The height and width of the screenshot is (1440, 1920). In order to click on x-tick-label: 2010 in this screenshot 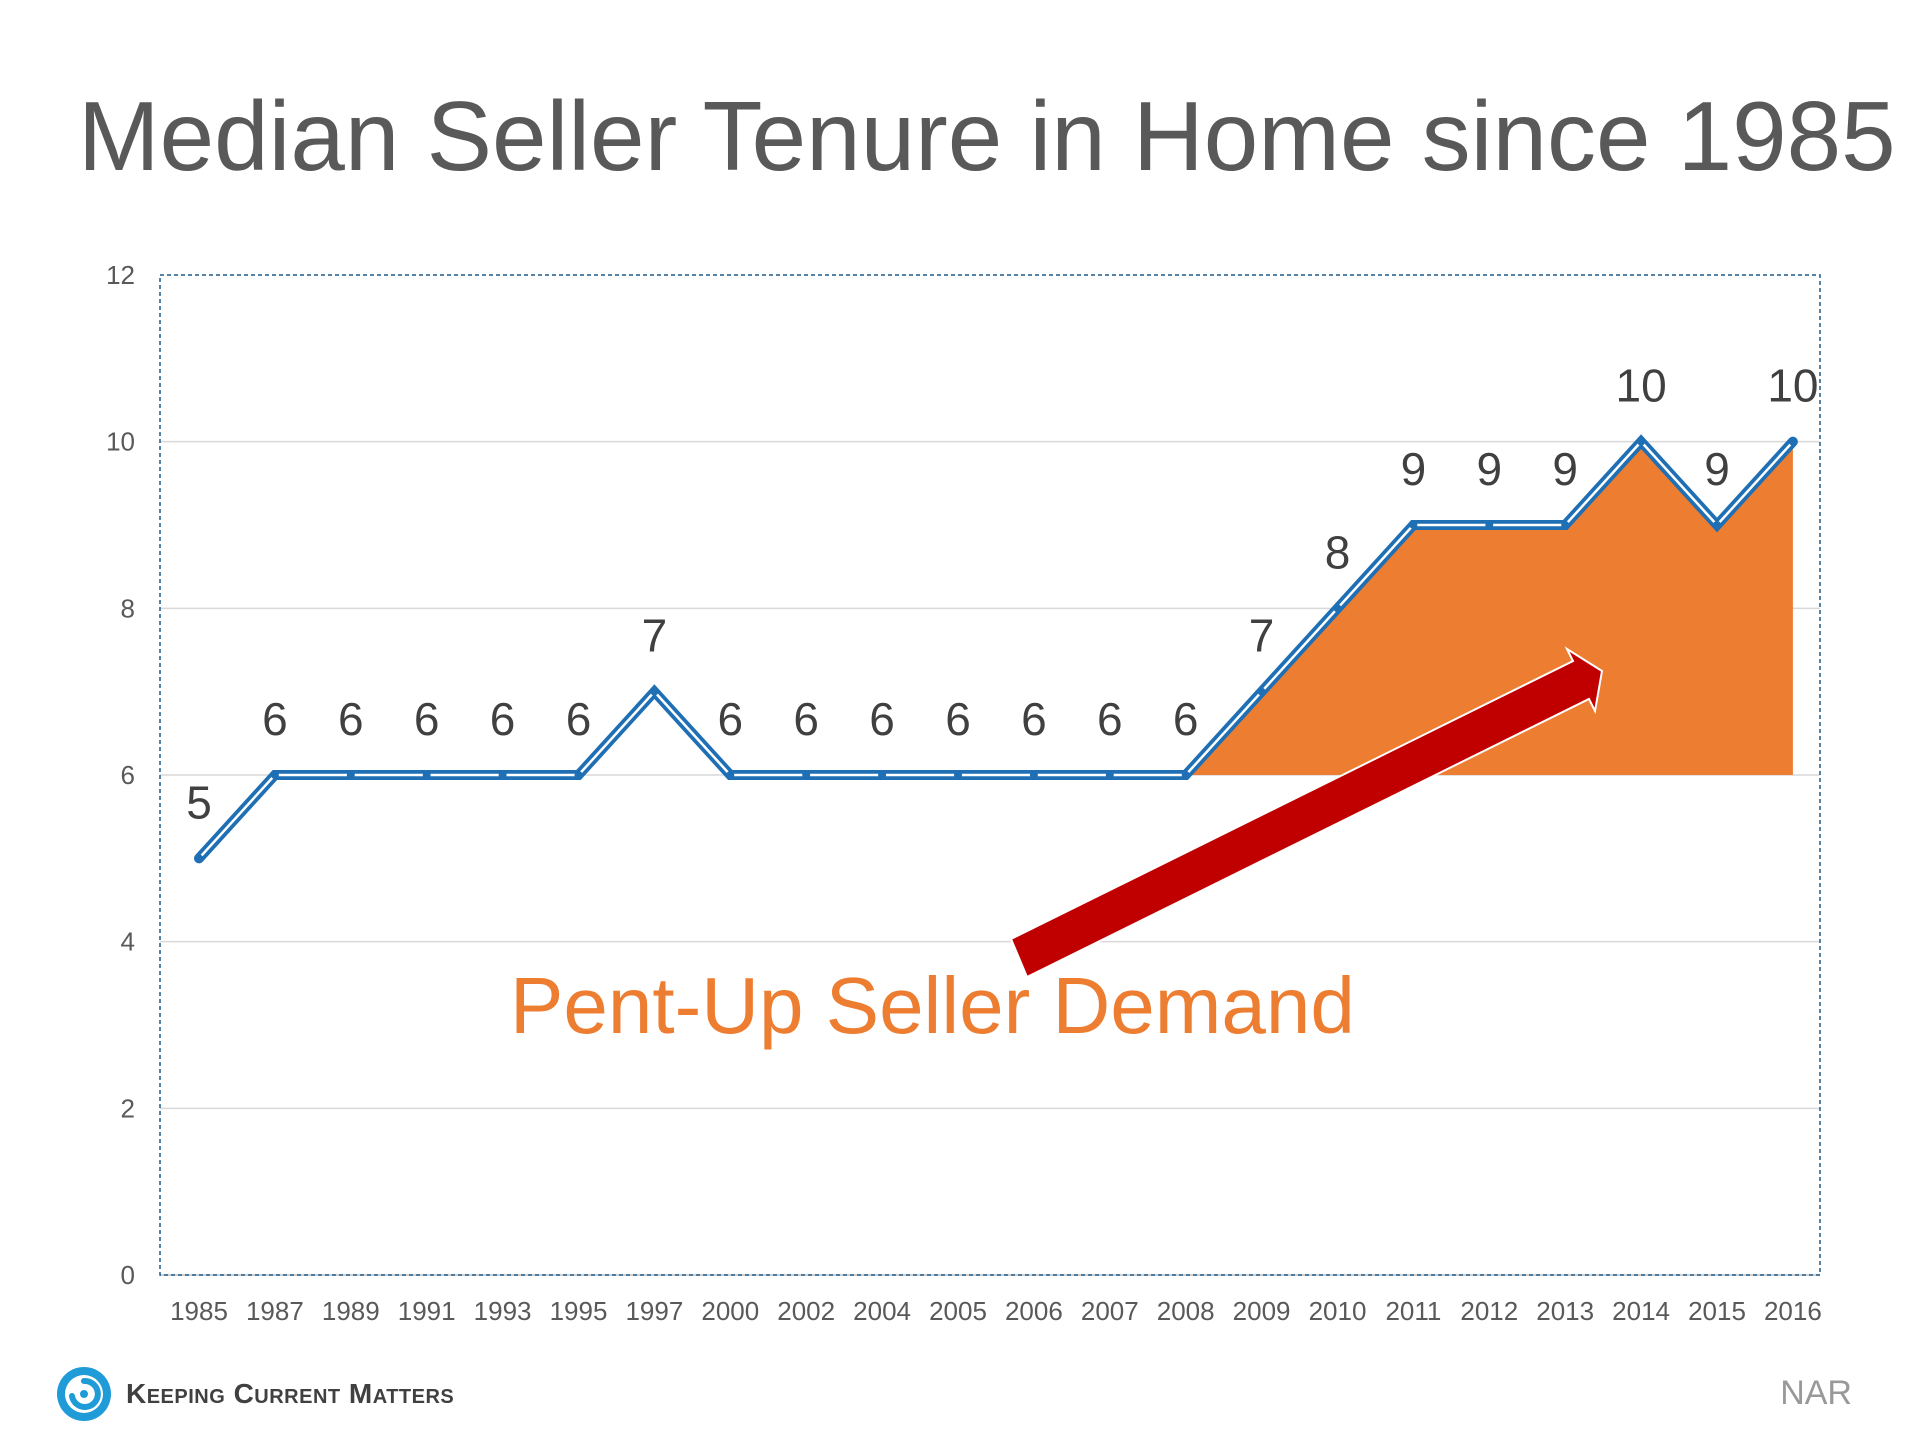, I will do `click(1338, 1311)`.